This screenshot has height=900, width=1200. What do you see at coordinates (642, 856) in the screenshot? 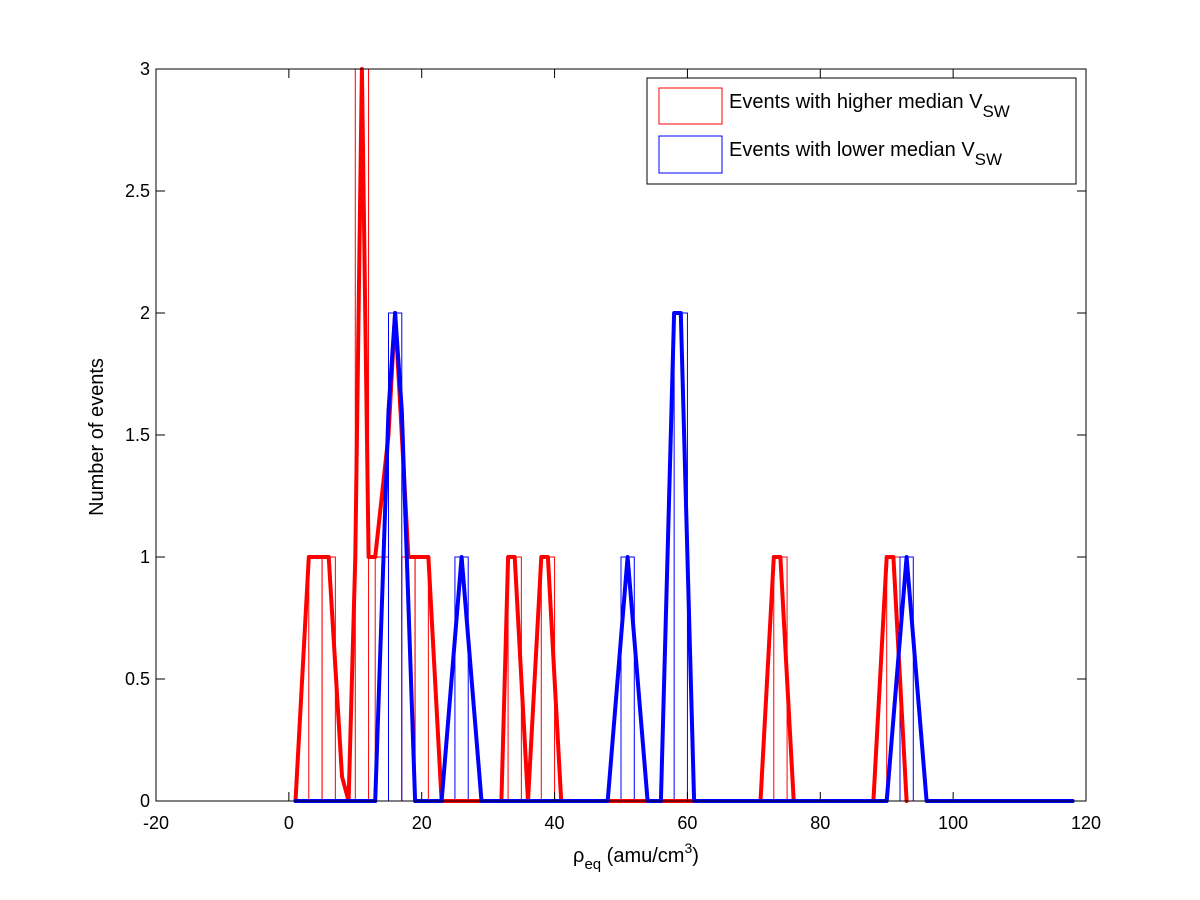
I see `x-axis-label-unit: (amu/cm` at bounding box center [642, 856].